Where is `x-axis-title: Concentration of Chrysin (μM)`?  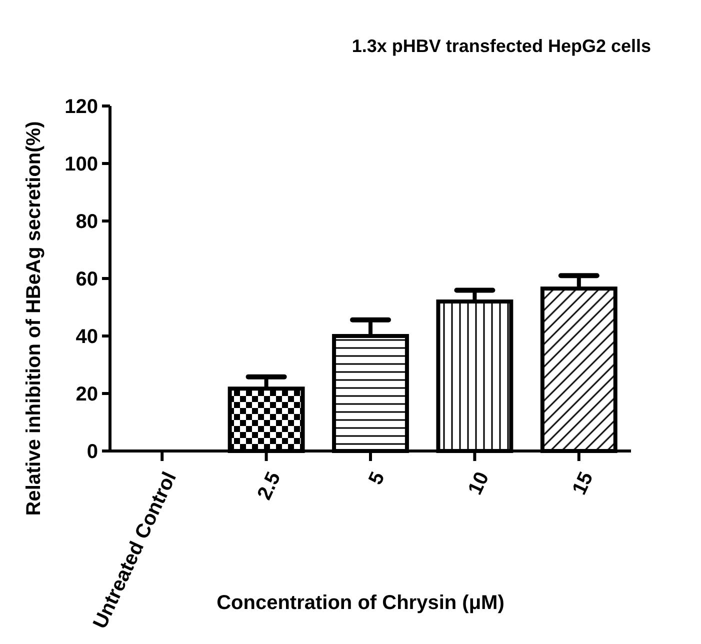
x-axis-title: Concentration of Chrysin (μM) is located at coordinates (360, 603).